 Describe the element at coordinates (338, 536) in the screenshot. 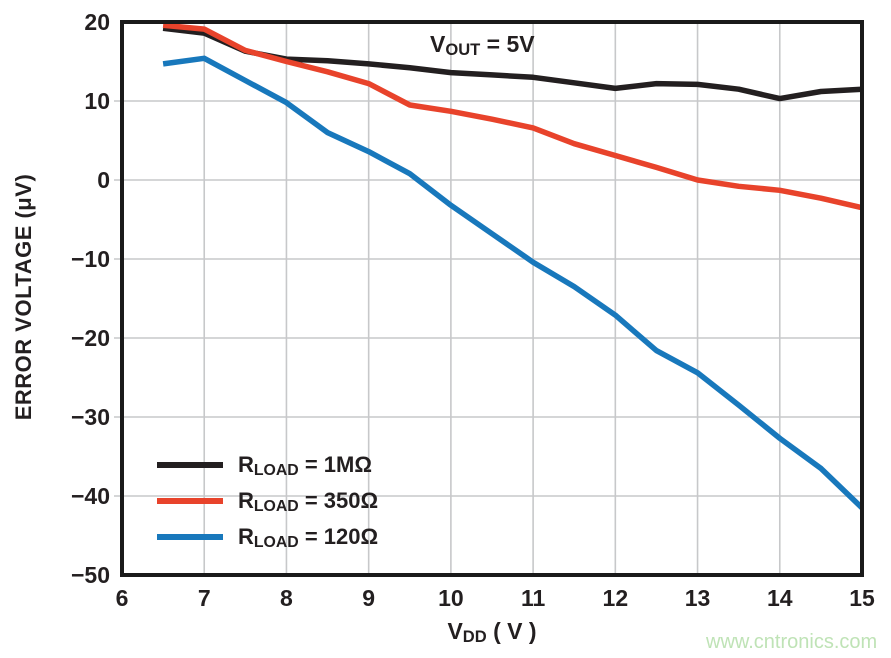

I see `legend-label-suffix: = 120Ω` at that location.